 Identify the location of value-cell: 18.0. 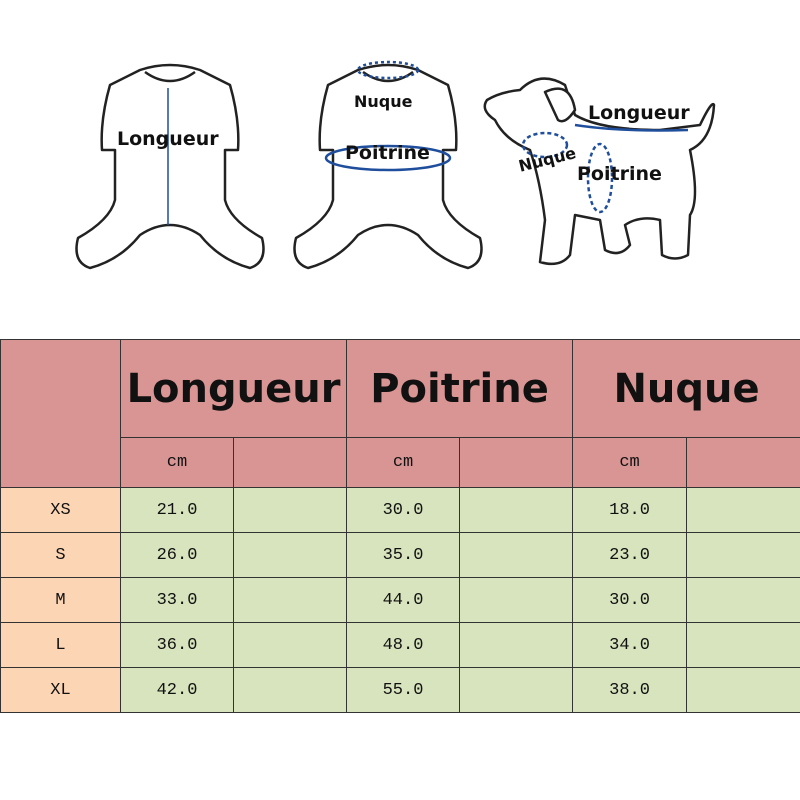
(630, 510).